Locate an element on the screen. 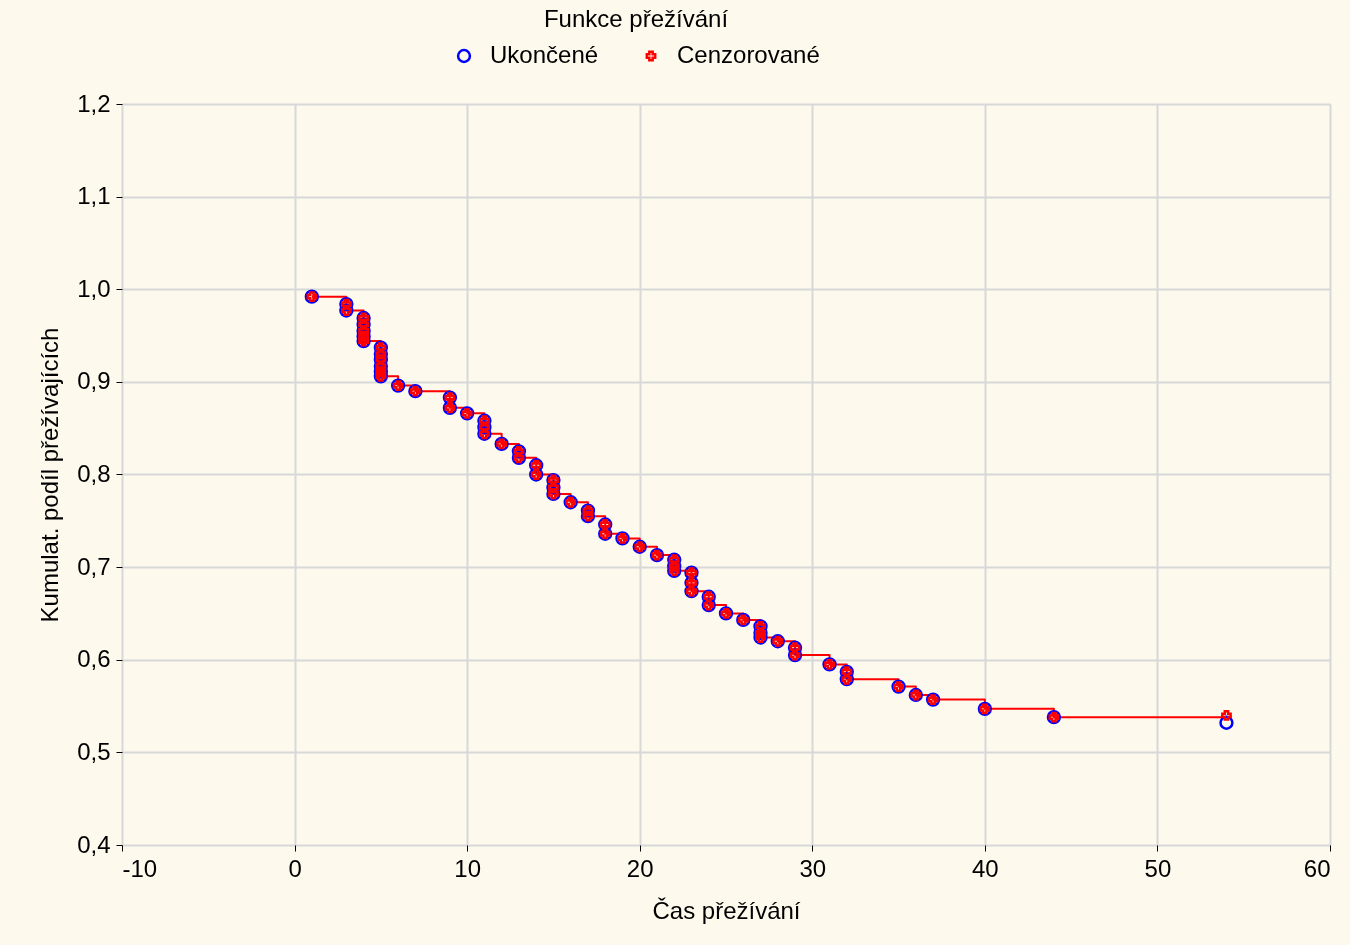 The width and height of the screenshot is (1350, 945). y-tick-label: 0,5 is located at coordinates (94, 751).